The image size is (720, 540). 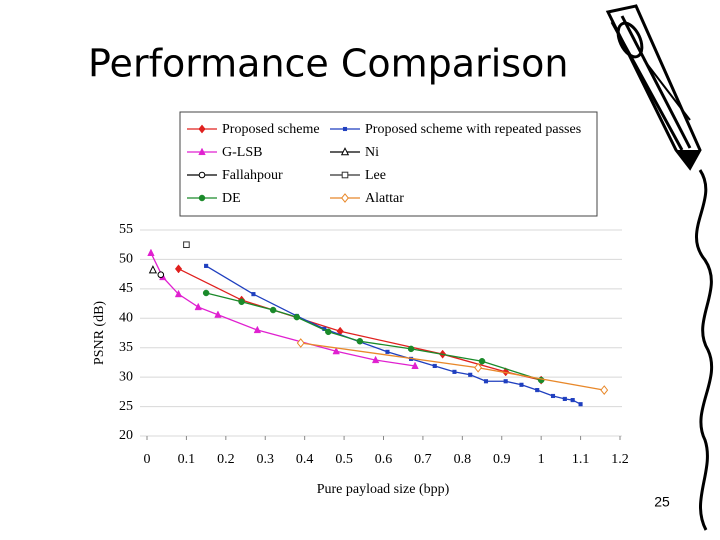 What do you see at coordinates (126, 347) in the screenshot?
I see `y-tick-label: 35` at bounding box center [126, 347].